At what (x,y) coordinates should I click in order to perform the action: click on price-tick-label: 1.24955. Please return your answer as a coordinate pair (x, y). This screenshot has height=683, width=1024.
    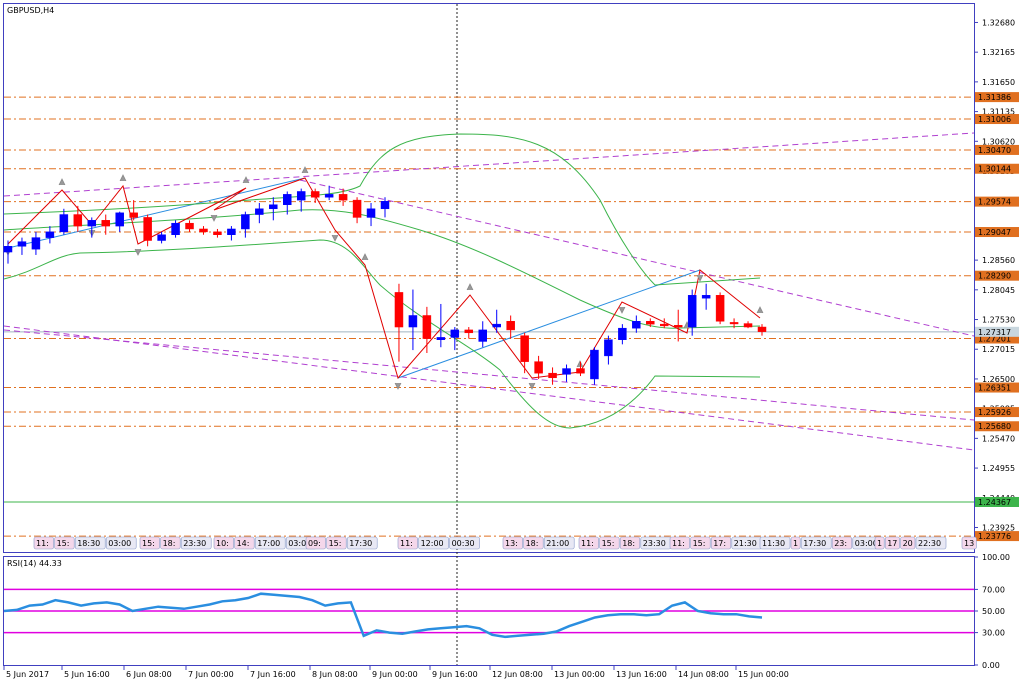
    Looking at the image, I should click on (998, 468).